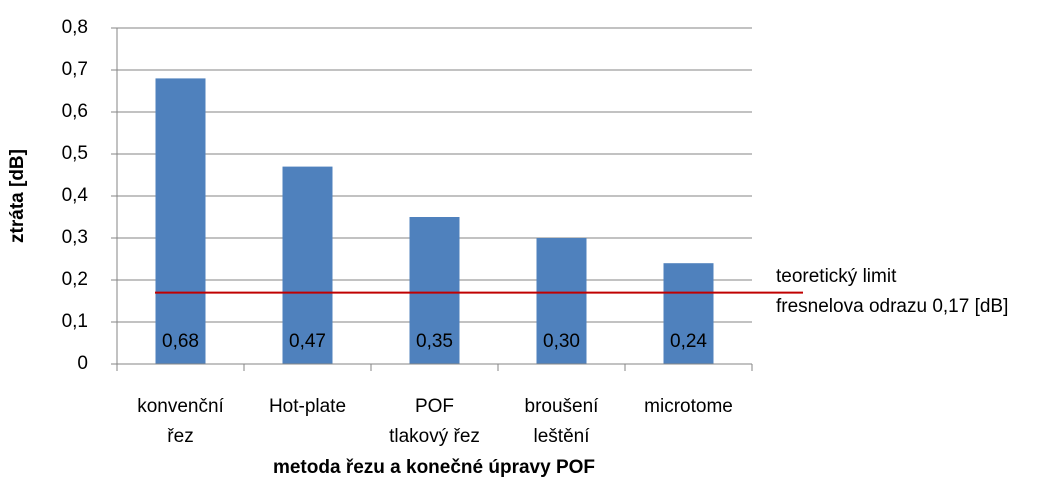 The height and width of the screenshot is (481, 1045). Describe the element at coordinates (75, 279) in the screenshot. I see `y-tick-label: 0,2` at that location.